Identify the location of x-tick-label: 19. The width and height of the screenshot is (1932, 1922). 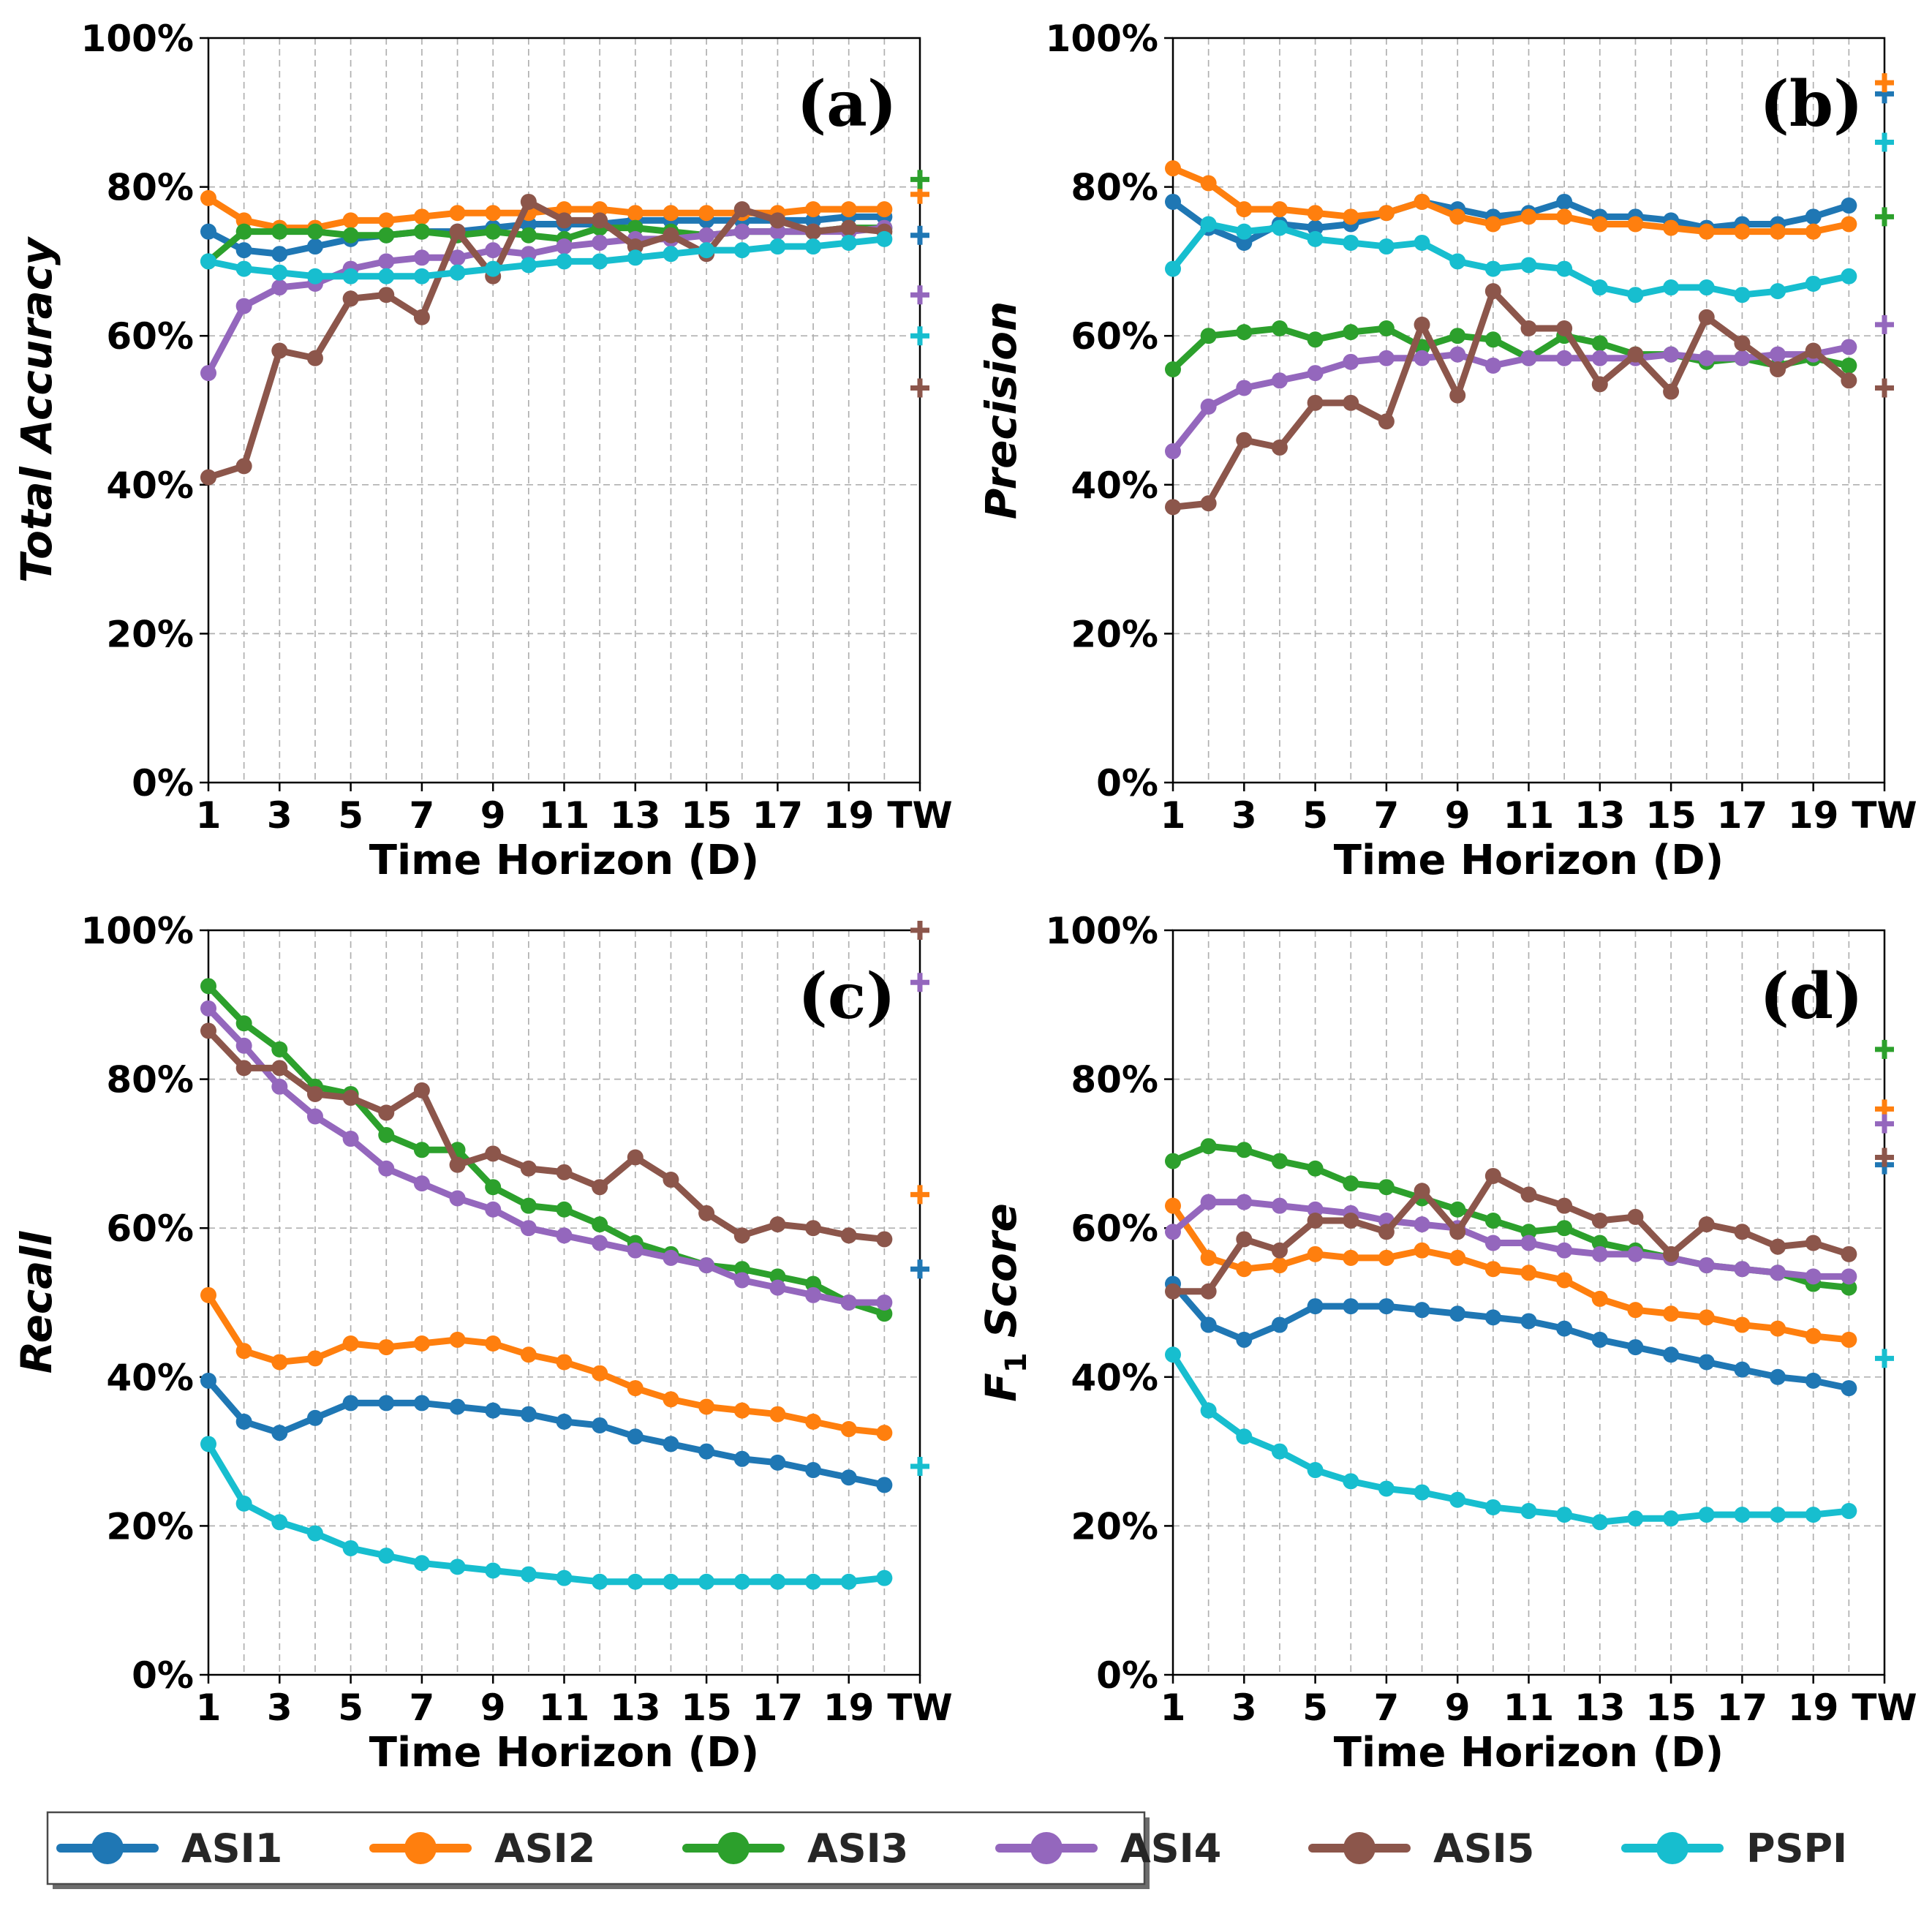
(1813, 1708).